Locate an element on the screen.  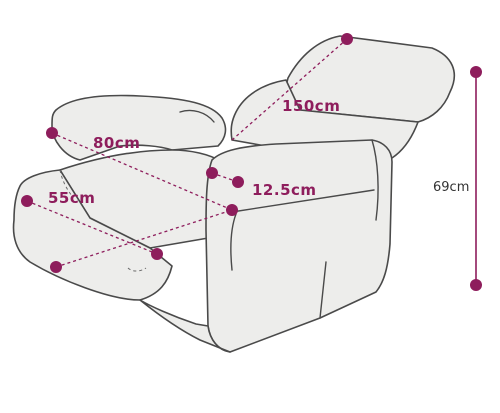
seat-width-label: 55cm is located at coordinates (71, 198).